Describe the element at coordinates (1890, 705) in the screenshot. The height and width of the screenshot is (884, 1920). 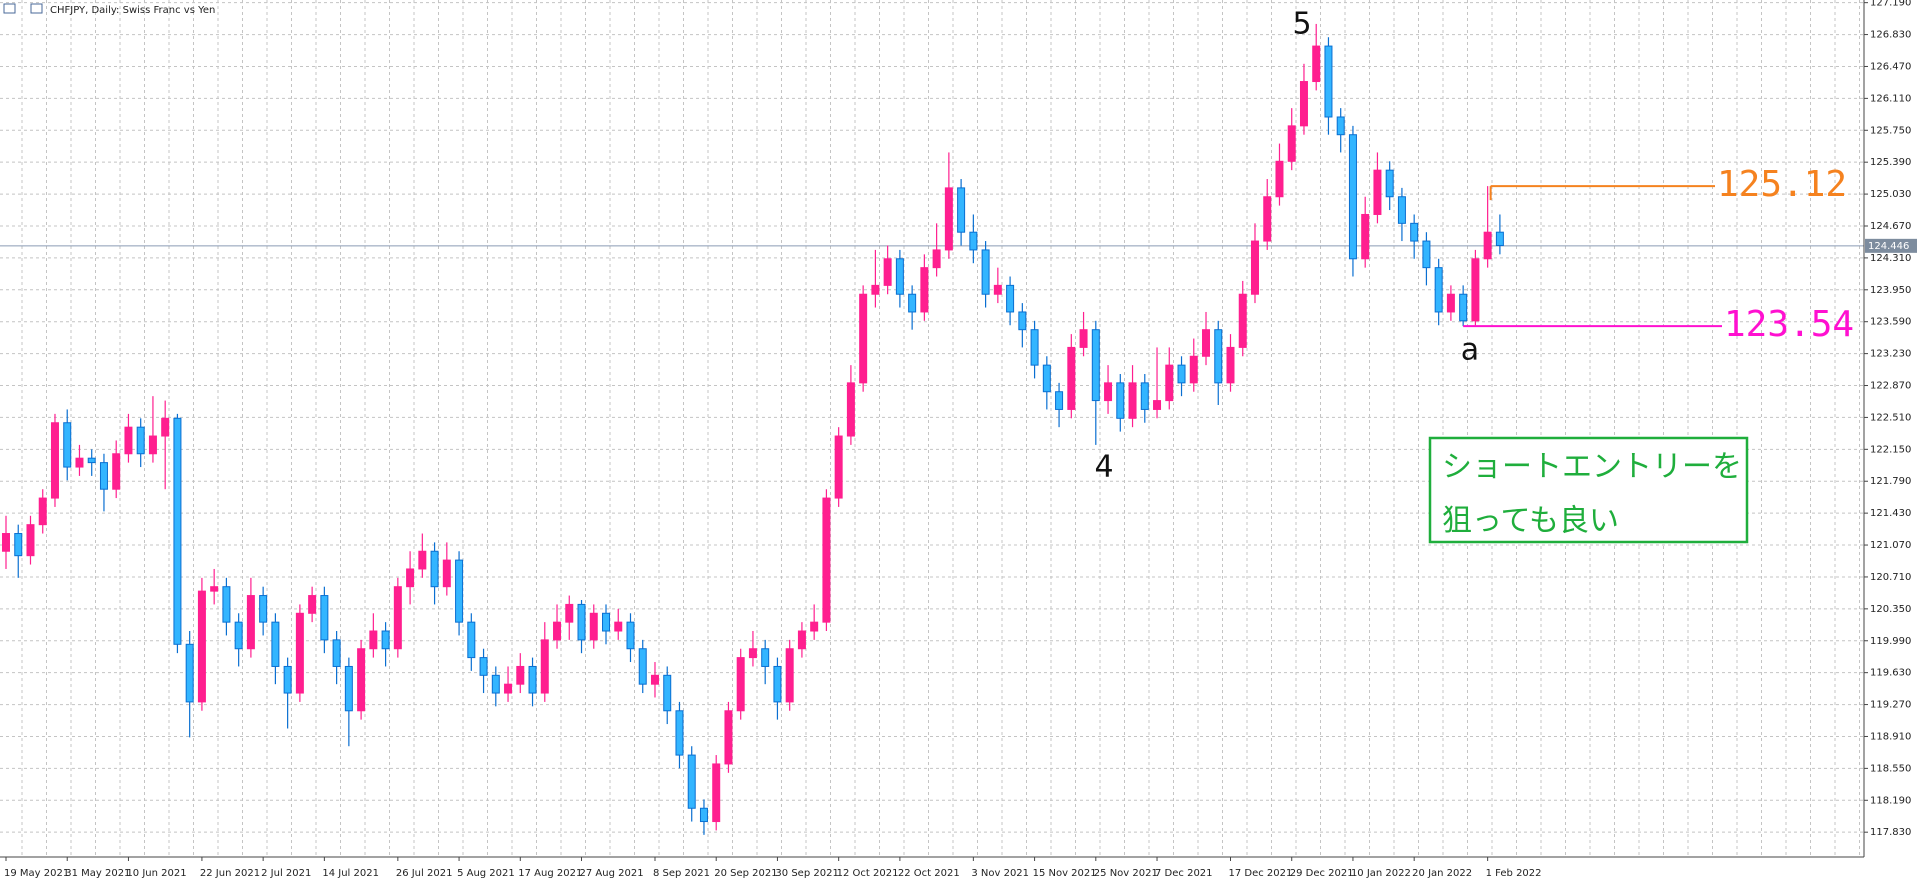
I see `y-tick-label: 119.270` at that location.